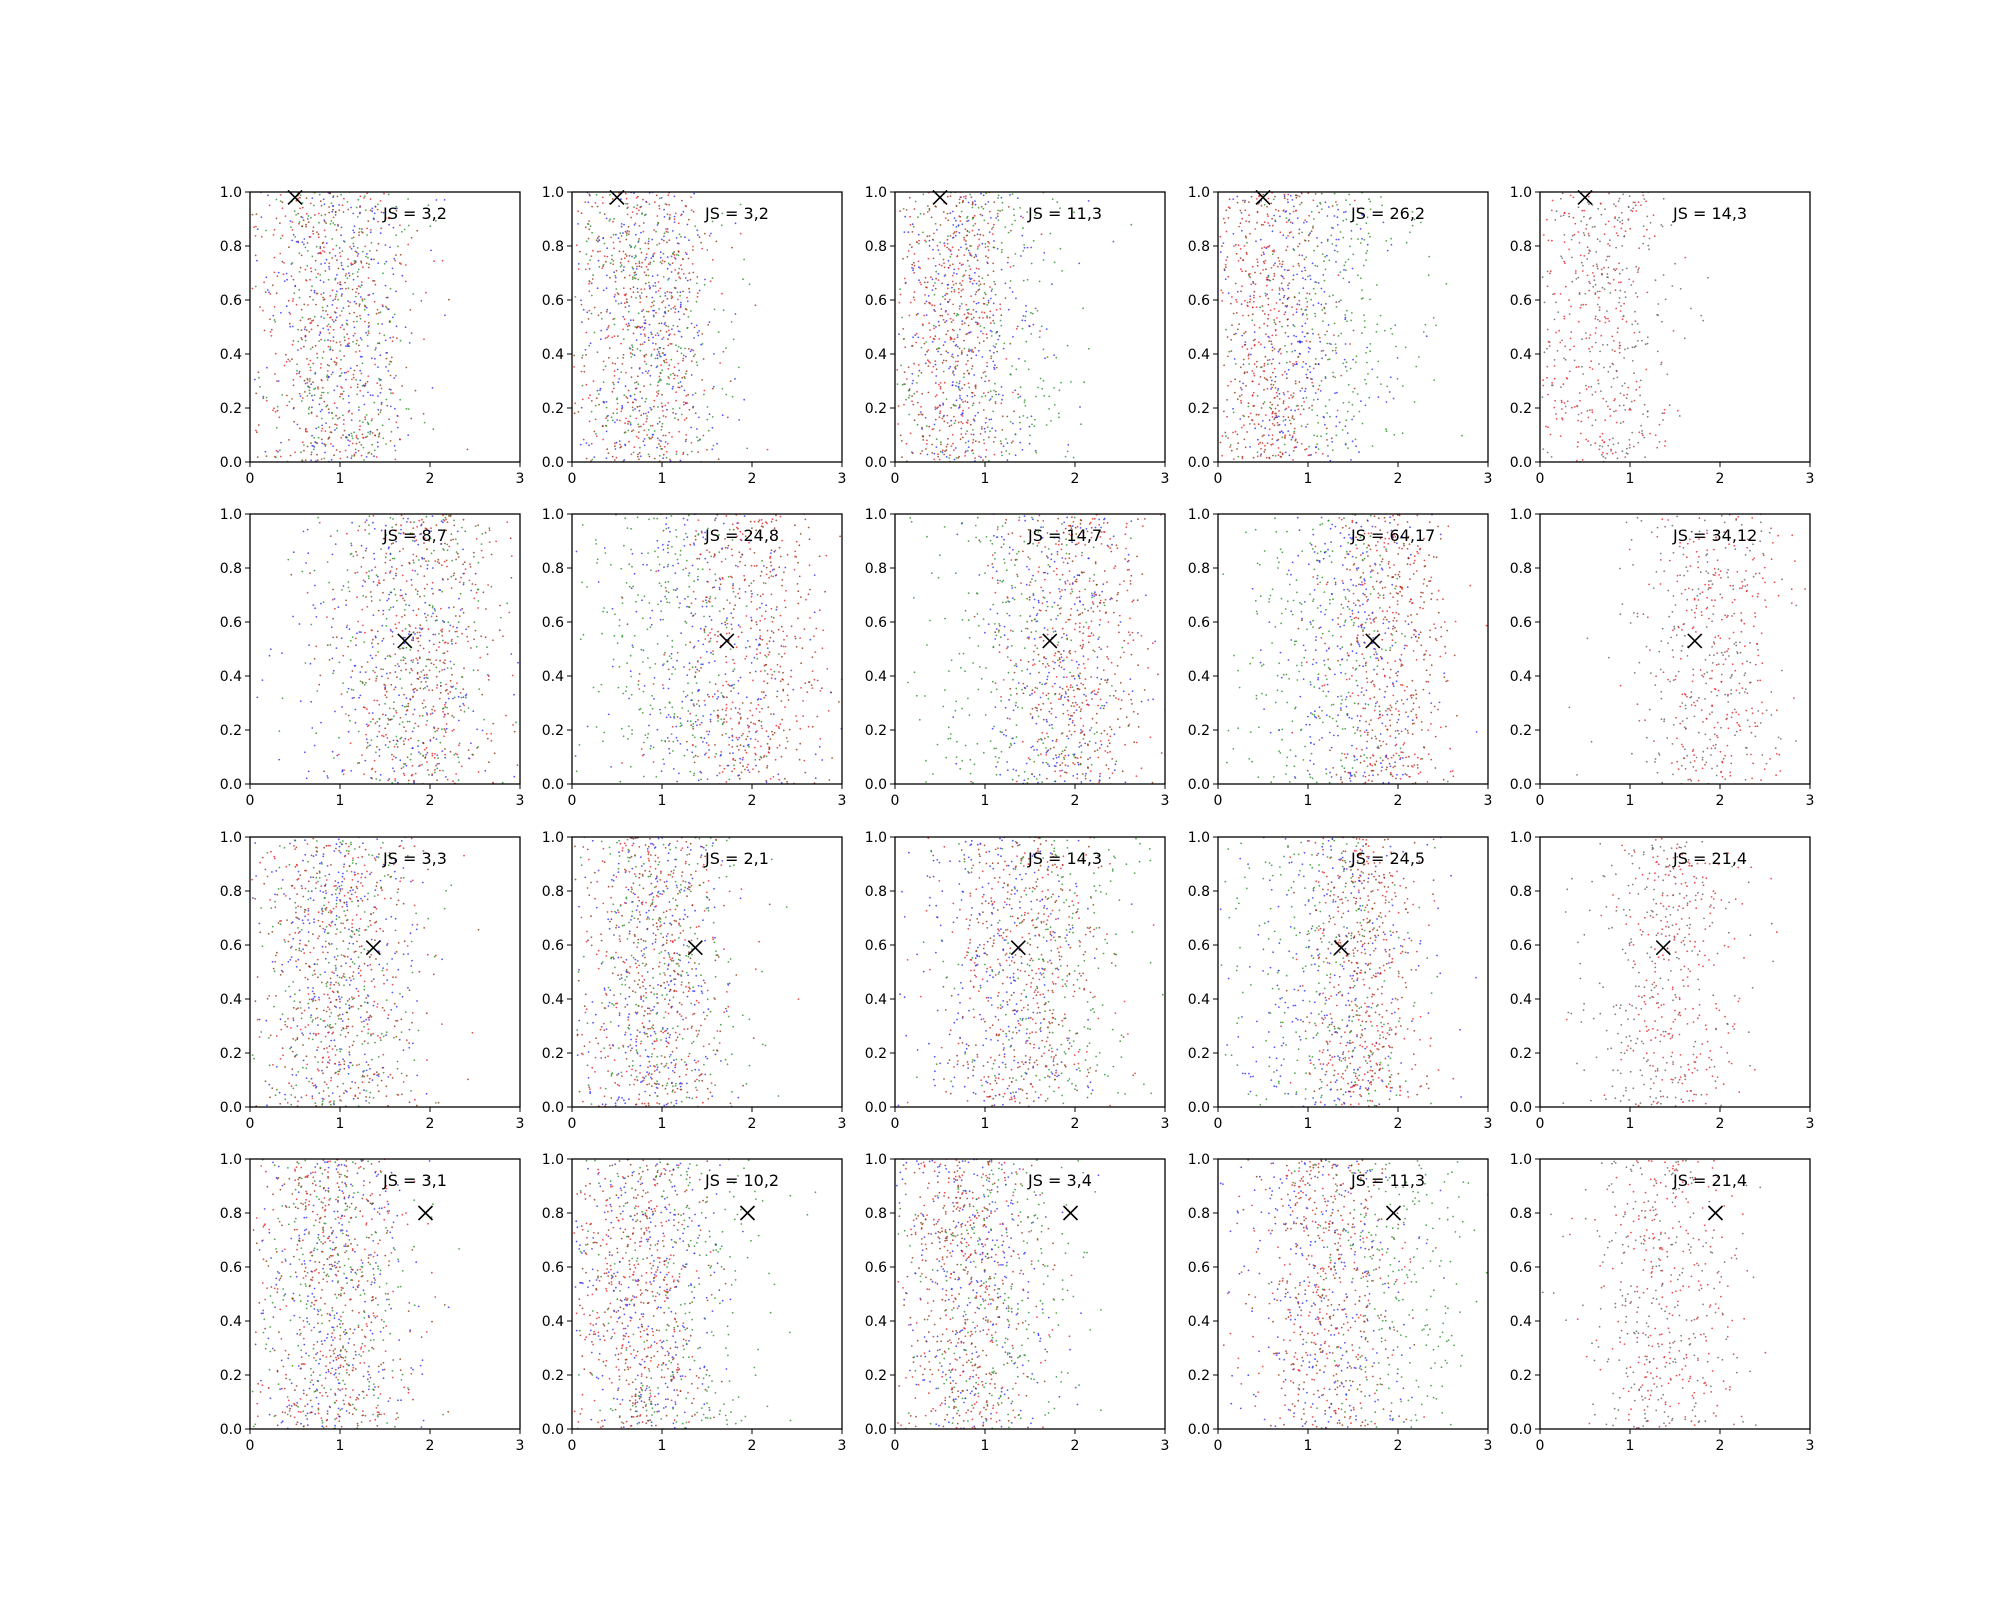  What do you see at coordinates (1199, 409) in the screenshot?
I see `y-tick-label: 0.2` at bounding box center [1199, 409].